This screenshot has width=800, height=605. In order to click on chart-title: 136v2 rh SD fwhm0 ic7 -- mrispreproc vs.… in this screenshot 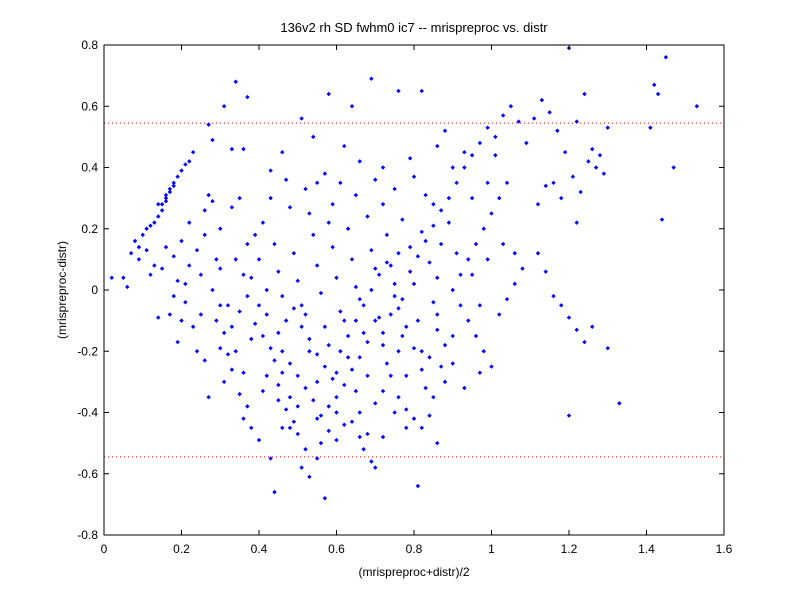, I will do `click(414, 27)`.